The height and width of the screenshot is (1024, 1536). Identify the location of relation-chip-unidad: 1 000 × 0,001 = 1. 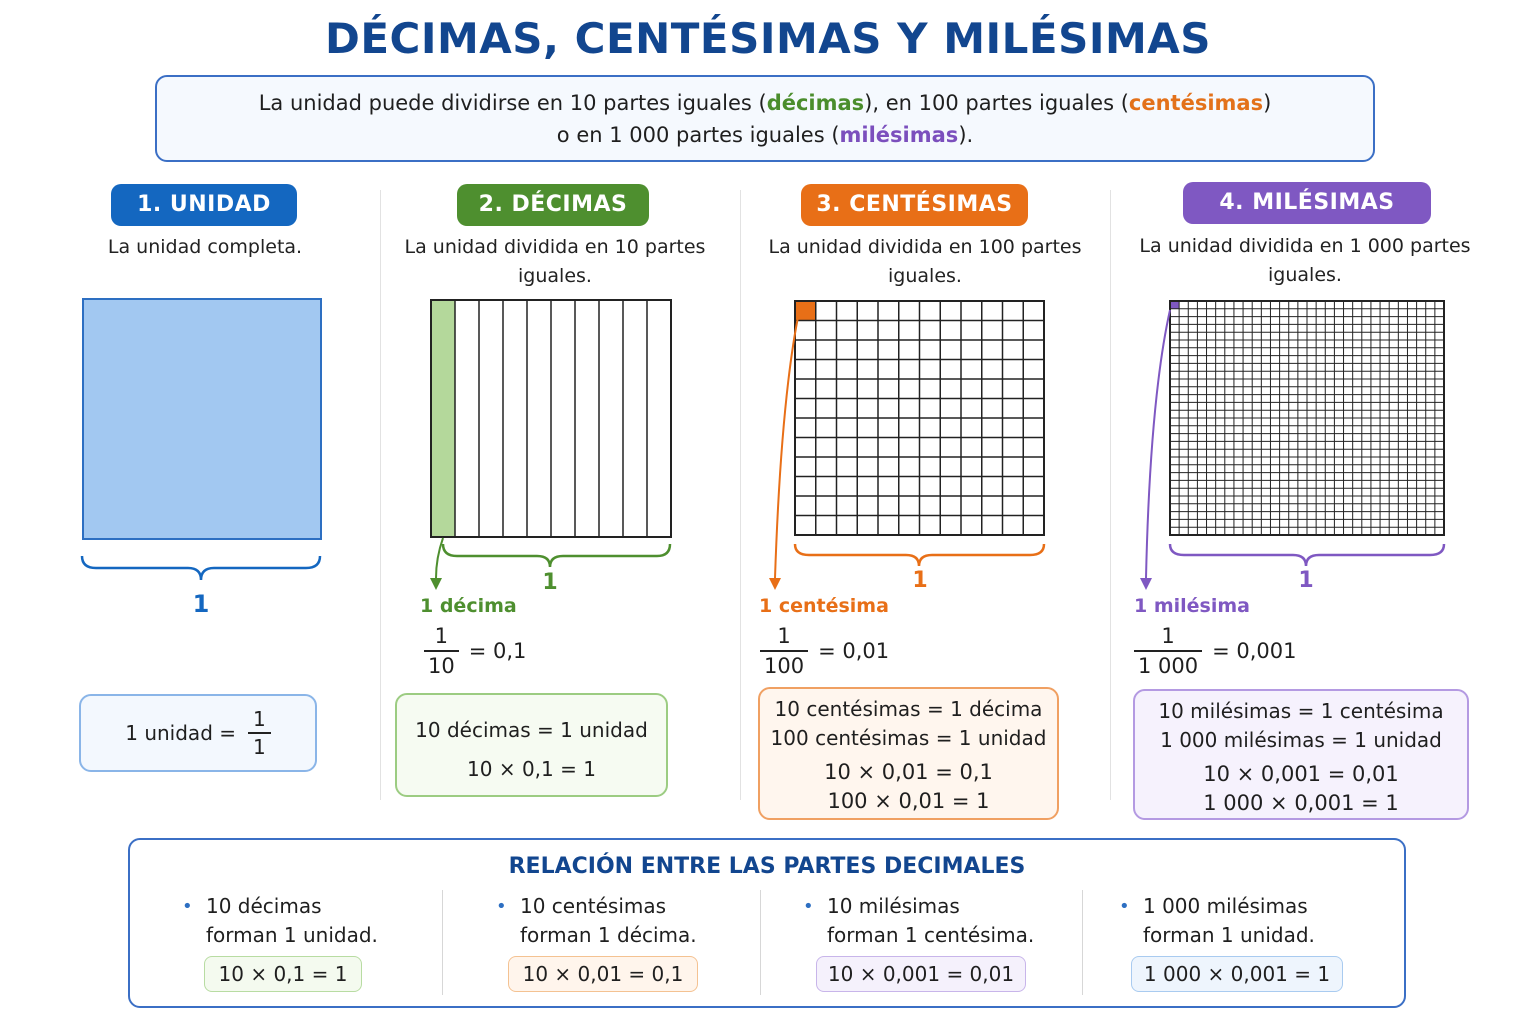
(1237, 974).